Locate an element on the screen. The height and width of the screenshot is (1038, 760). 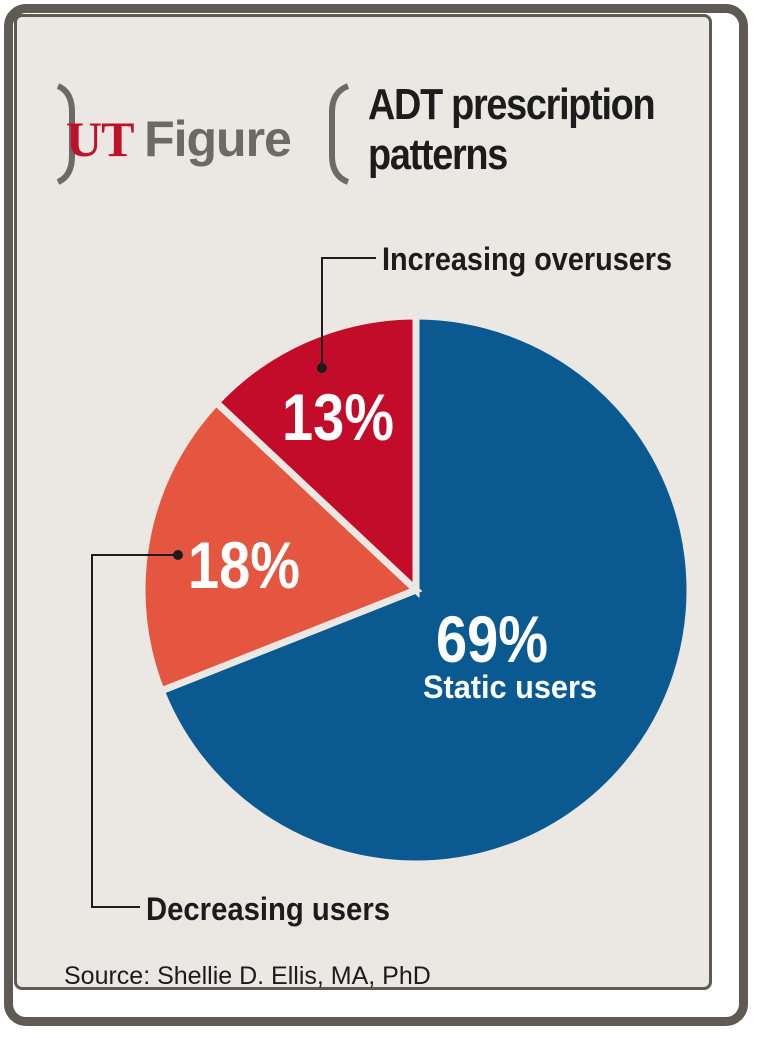
leader-dot-increasing is located at coordinates (322, 368).